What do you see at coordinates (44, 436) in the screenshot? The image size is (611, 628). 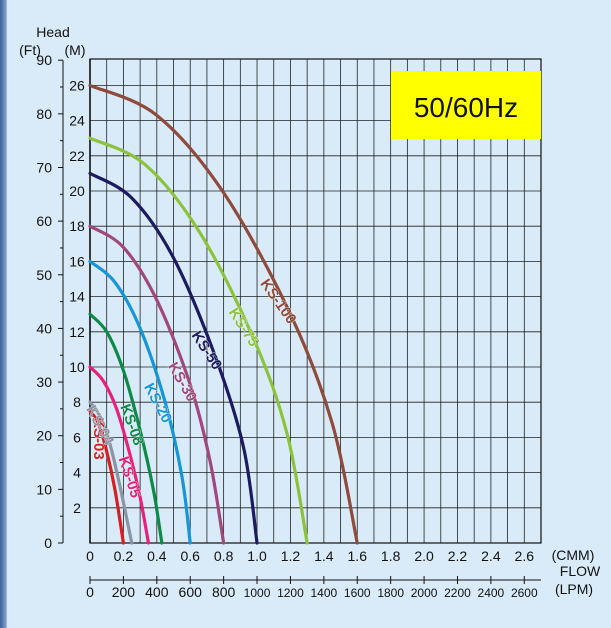 I see `y-tick-label-ft: 20` at bounding box center [44, 436].